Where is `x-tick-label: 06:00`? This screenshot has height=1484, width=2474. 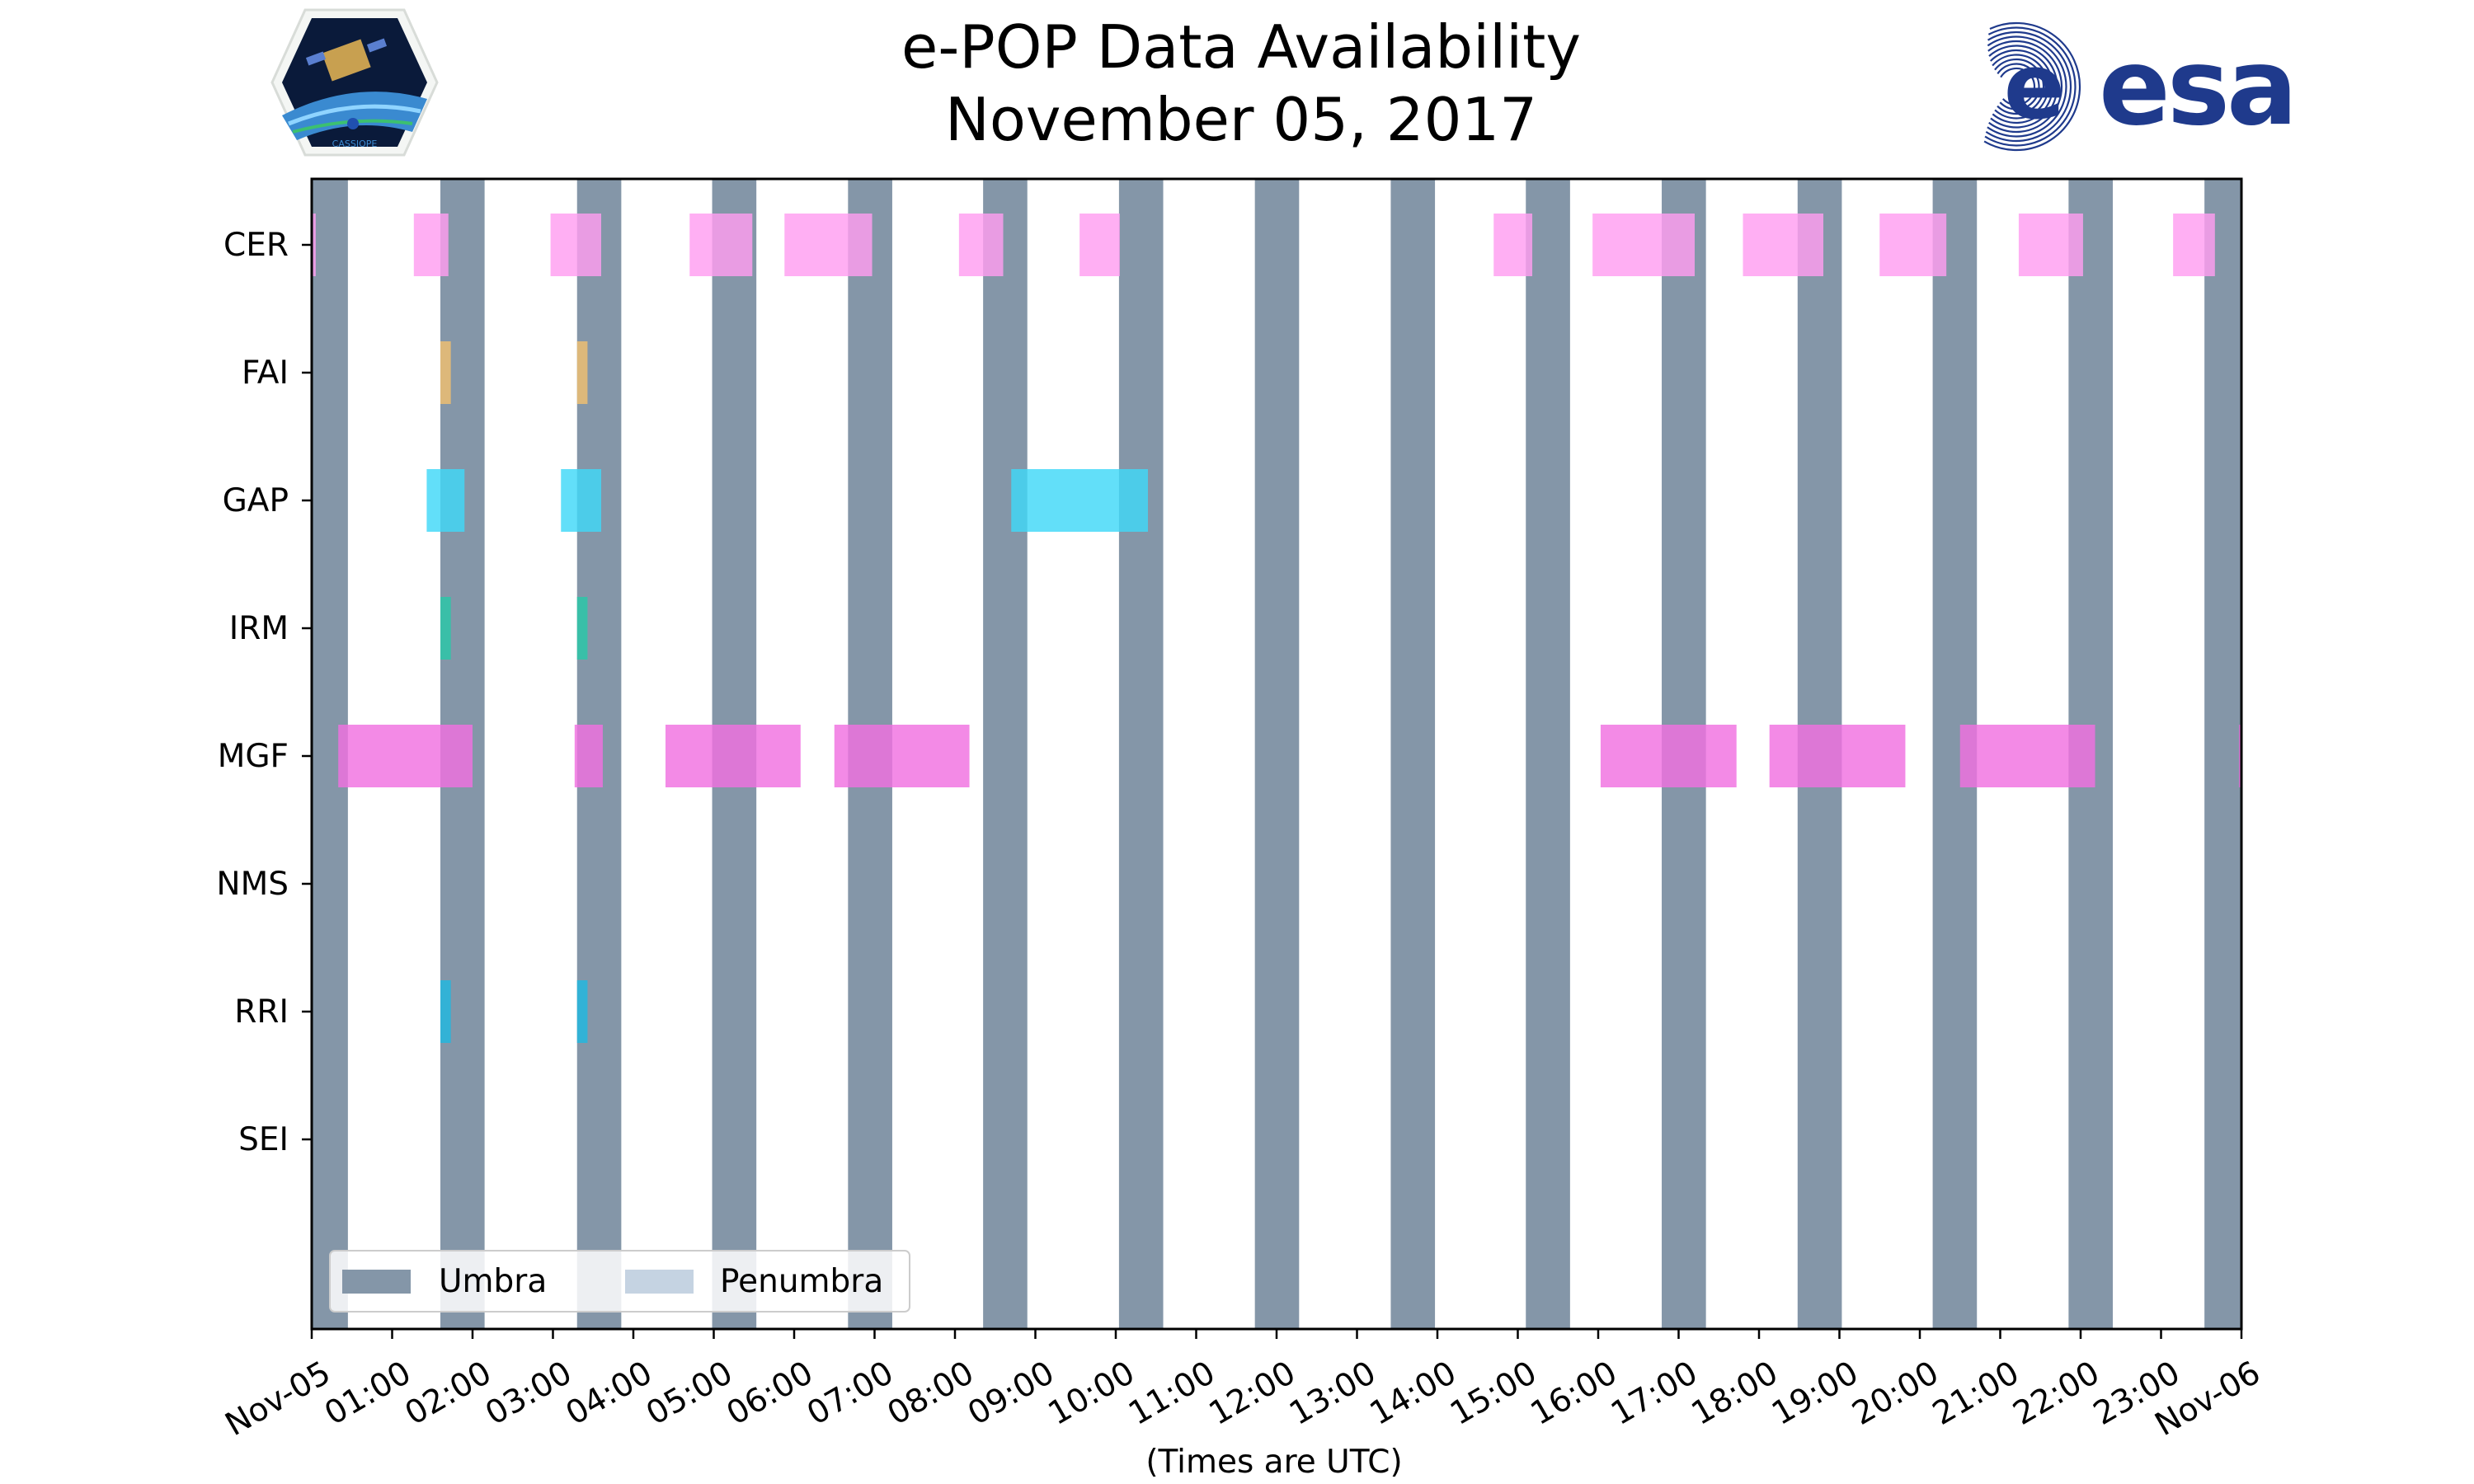
x-tick-label: 06:00 is located at coordinates (770, 1394).